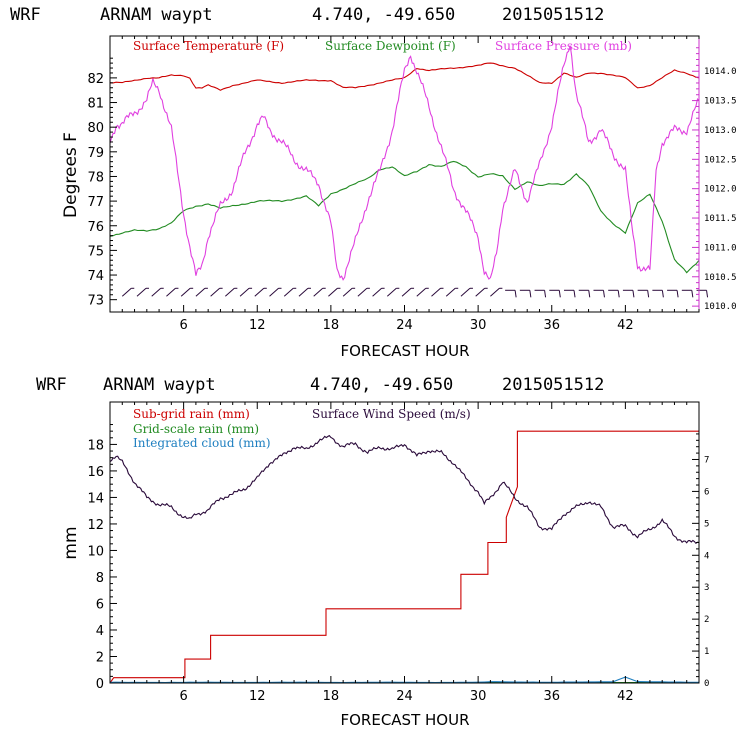 This screenshot has height=740, width=740. Describe the element at coordinates (720, 131) in the screenshot. I see `y2-tick-label: 1013.0` at that location.